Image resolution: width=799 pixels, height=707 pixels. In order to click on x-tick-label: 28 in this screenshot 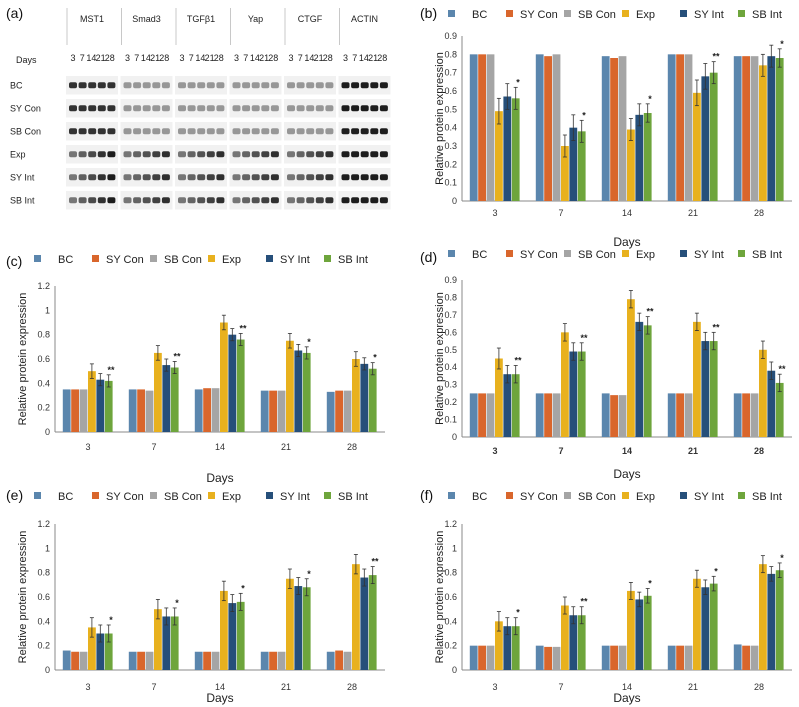, I will do `click(352, 687)`.